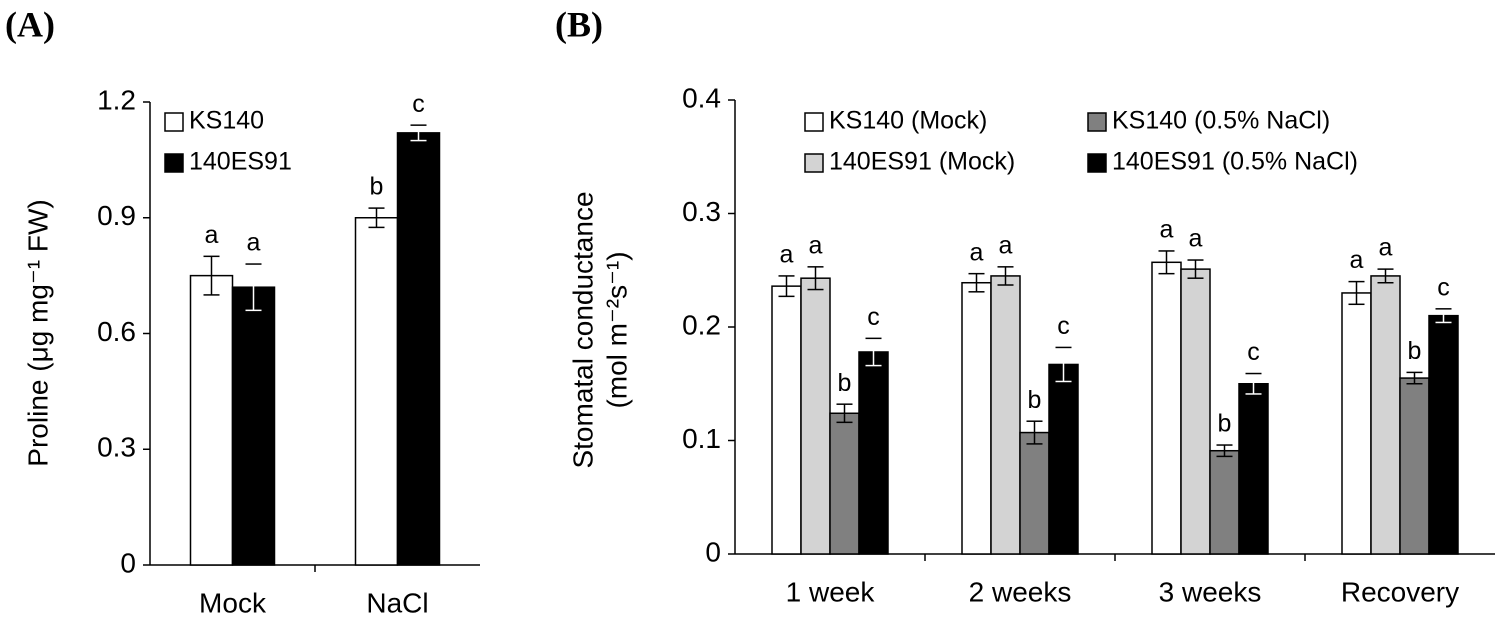 This screenshot has height=623, width=1501. Describe the element at coordinates (30, 24) in the screenshot. I see `panel-label: (A)` at that location.